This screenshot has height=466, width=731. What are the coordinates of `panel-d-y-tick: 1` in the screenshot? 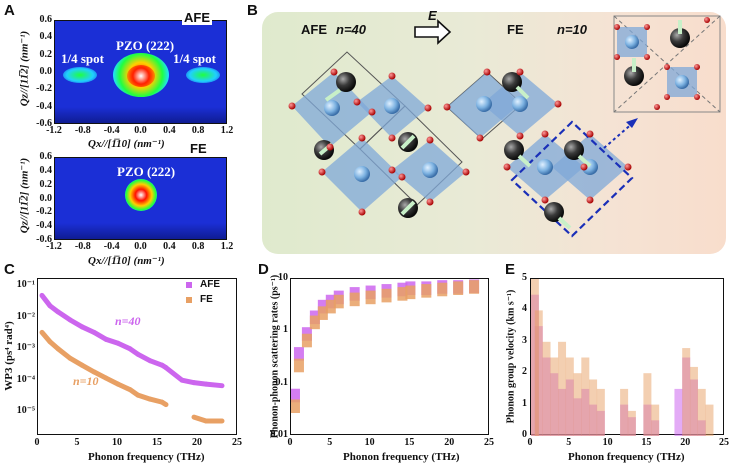 It's located at (285, 330).